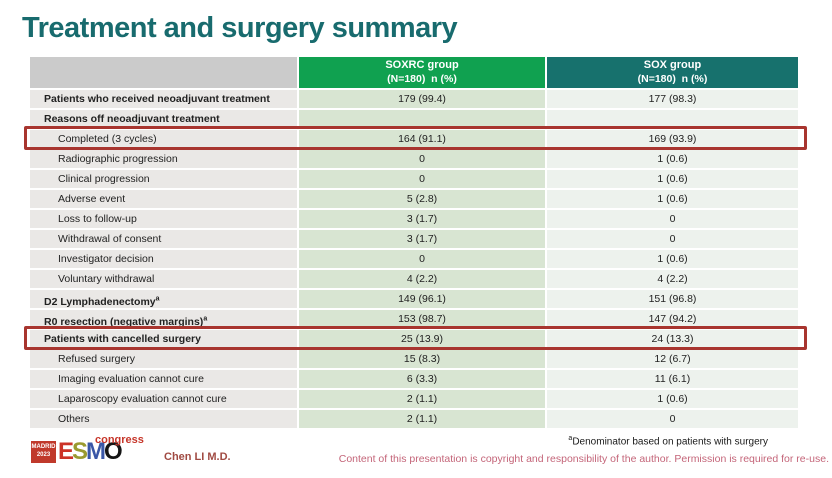 Image resolution: width=832 pixels, height=478 pixels. What do you see at coordinates (672, 99) in the screenshot?
I see `sox-value: 177 (98.3)` at bounding box center [672, 99].